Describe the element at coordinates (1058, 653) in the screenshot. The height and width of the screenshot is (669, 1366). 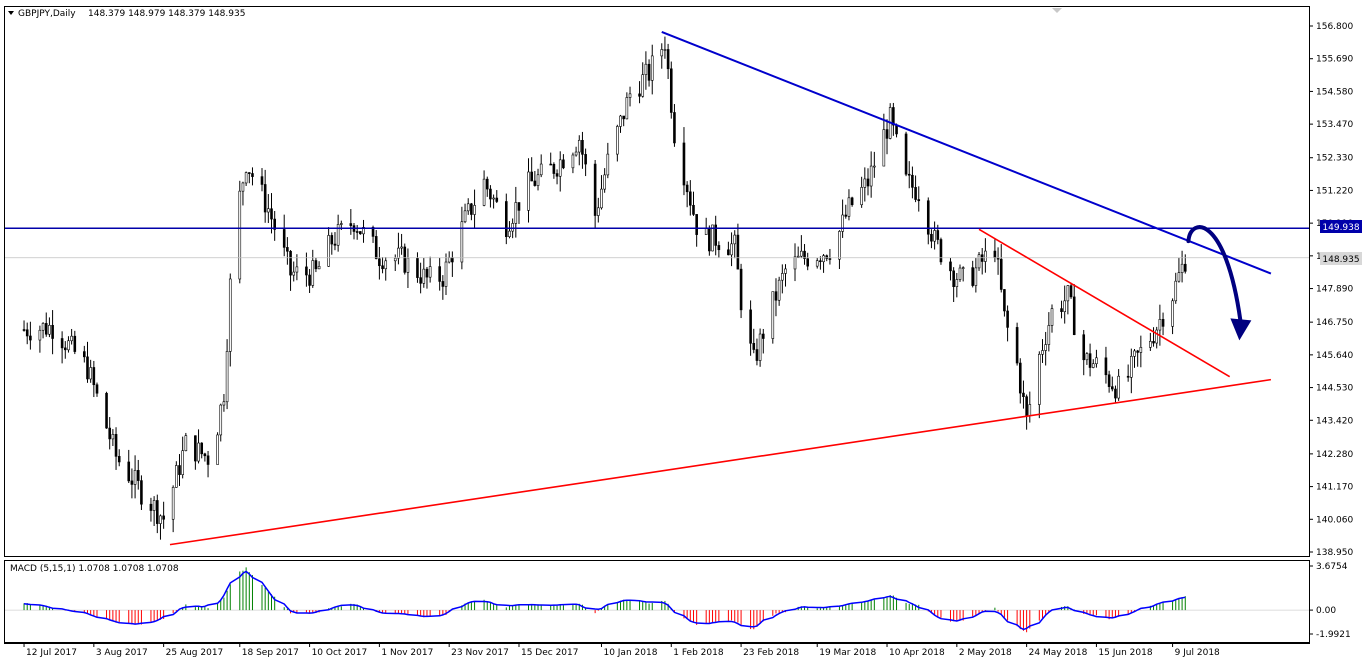
I see `date-tick-label: 24 May 2018` at that location.